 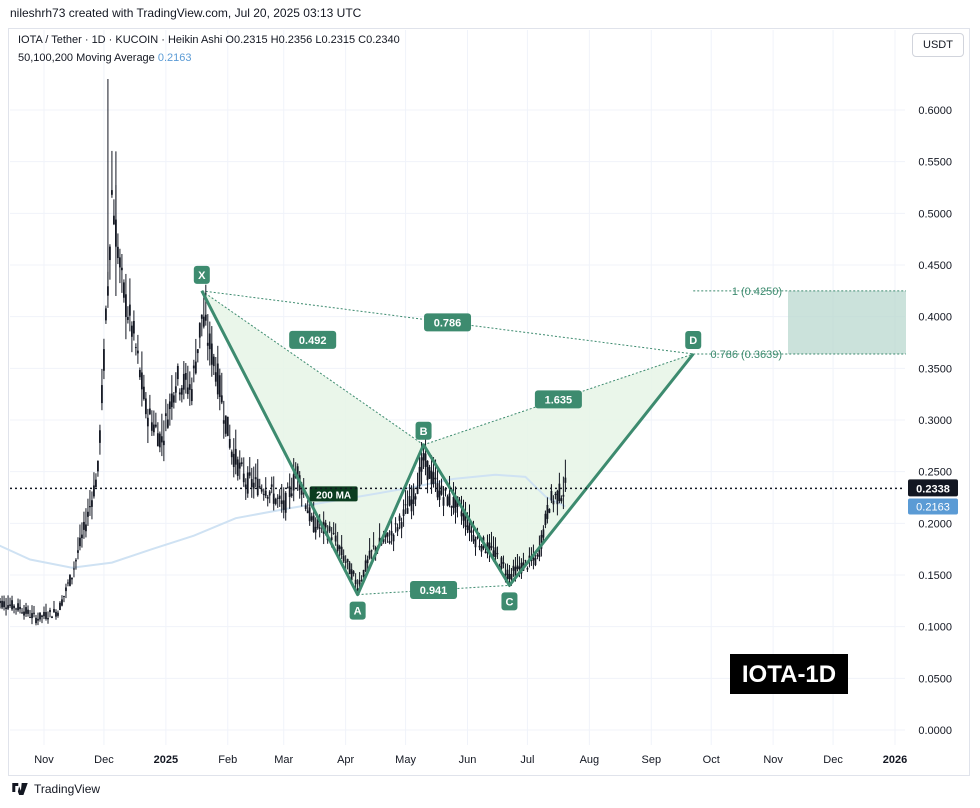 What do you see at coordinates (935, 524) in the screenshot?
I see `y-tick-label: 0.2000` at bounding box center [935, 524].